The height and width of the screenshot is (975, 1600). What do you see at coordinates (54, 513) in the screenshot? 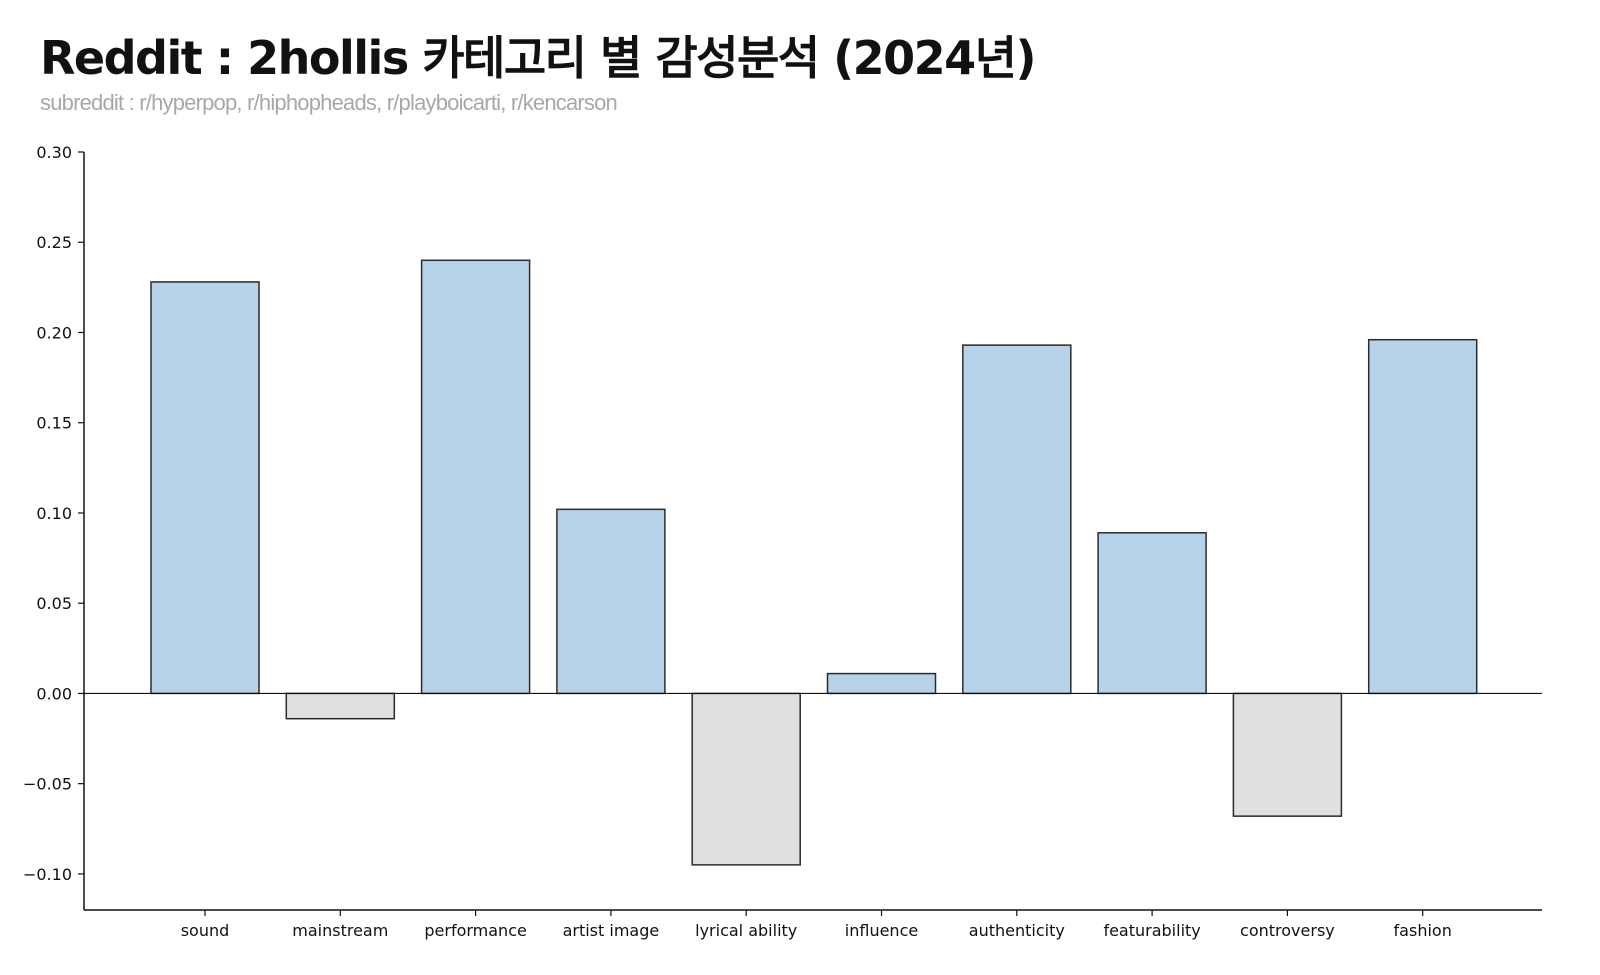
I see `y-tick-label: 0.10` at bounding box center [54, 513].